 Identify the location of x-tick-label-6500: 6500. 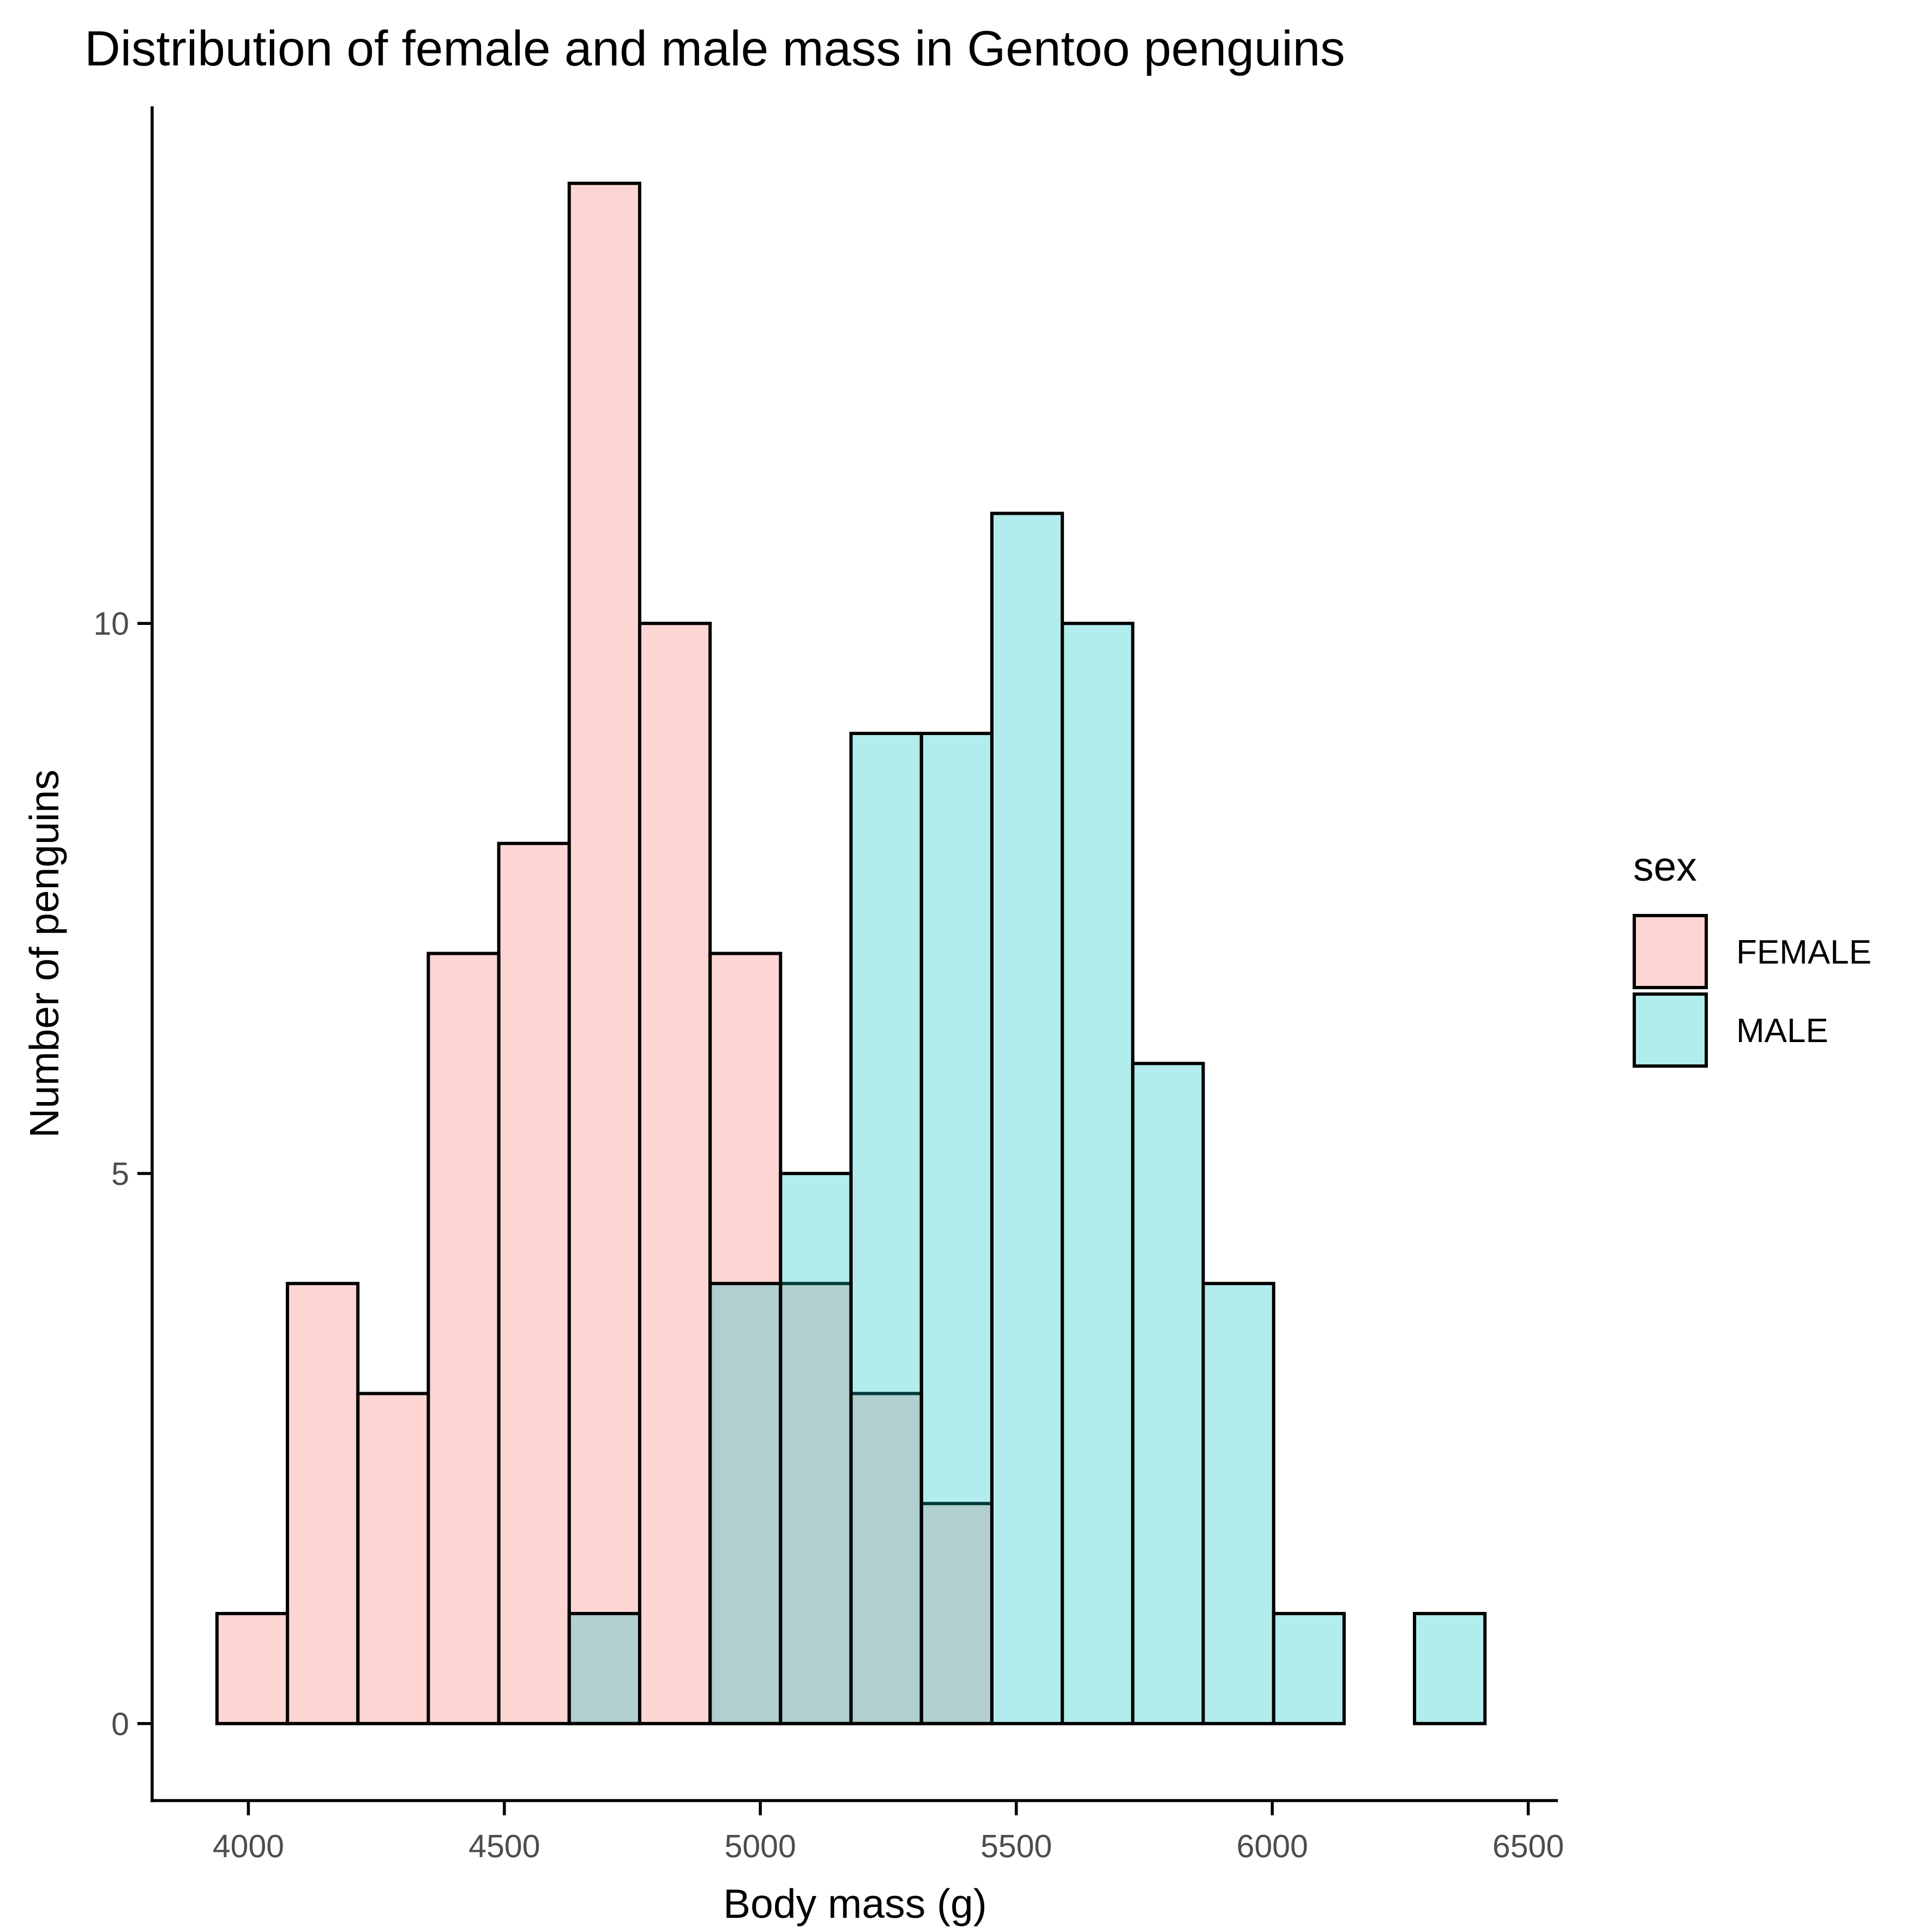
(1528, 1846).